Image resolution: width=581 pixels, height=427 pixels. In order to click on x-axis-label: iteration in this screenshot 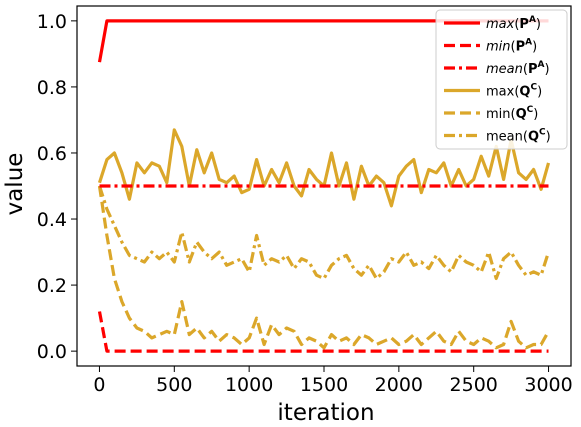, I will do `click(325, 413)`.